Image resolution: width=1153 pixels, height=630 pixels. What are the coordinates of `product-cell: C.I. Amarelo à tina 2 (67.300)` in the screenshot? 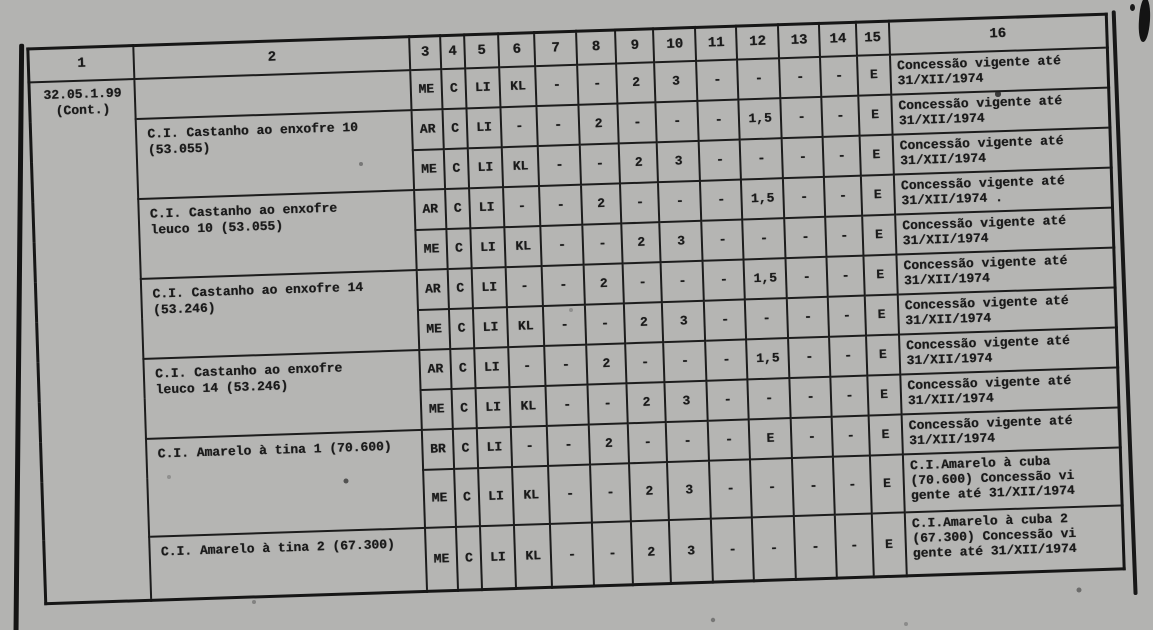 It's located at (288, 564).